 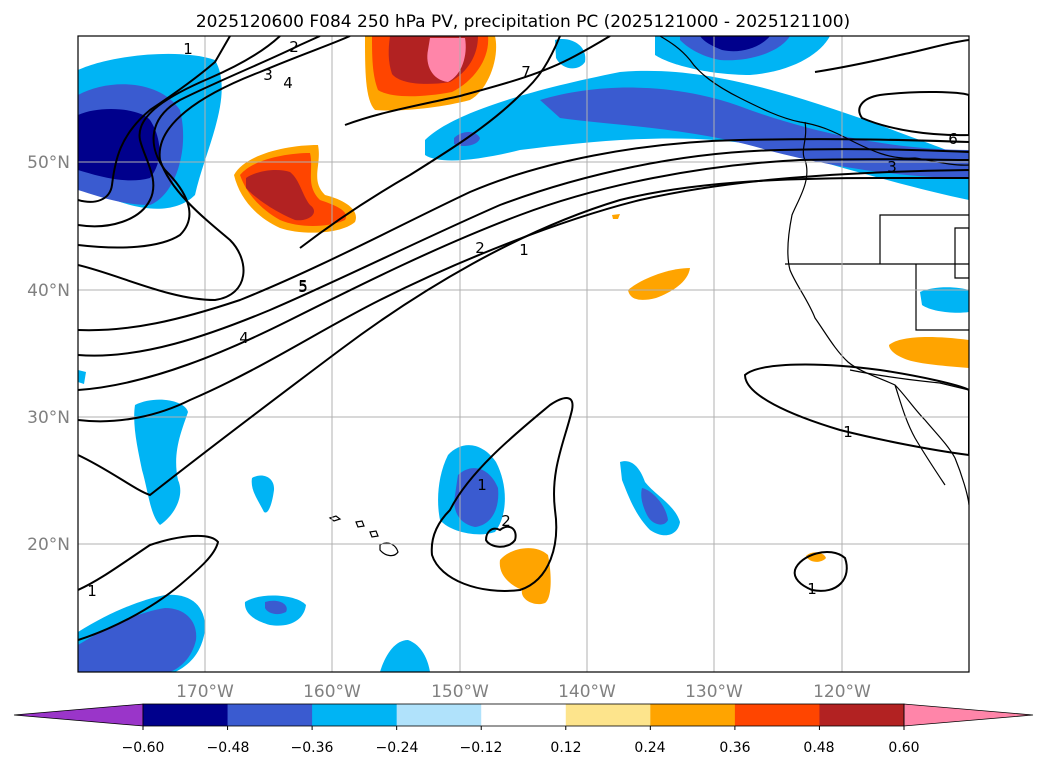 What do you see at coordinates (363, 536) in the screenshot?
I see `hawaii-islands` at bounding box center [363, 536].